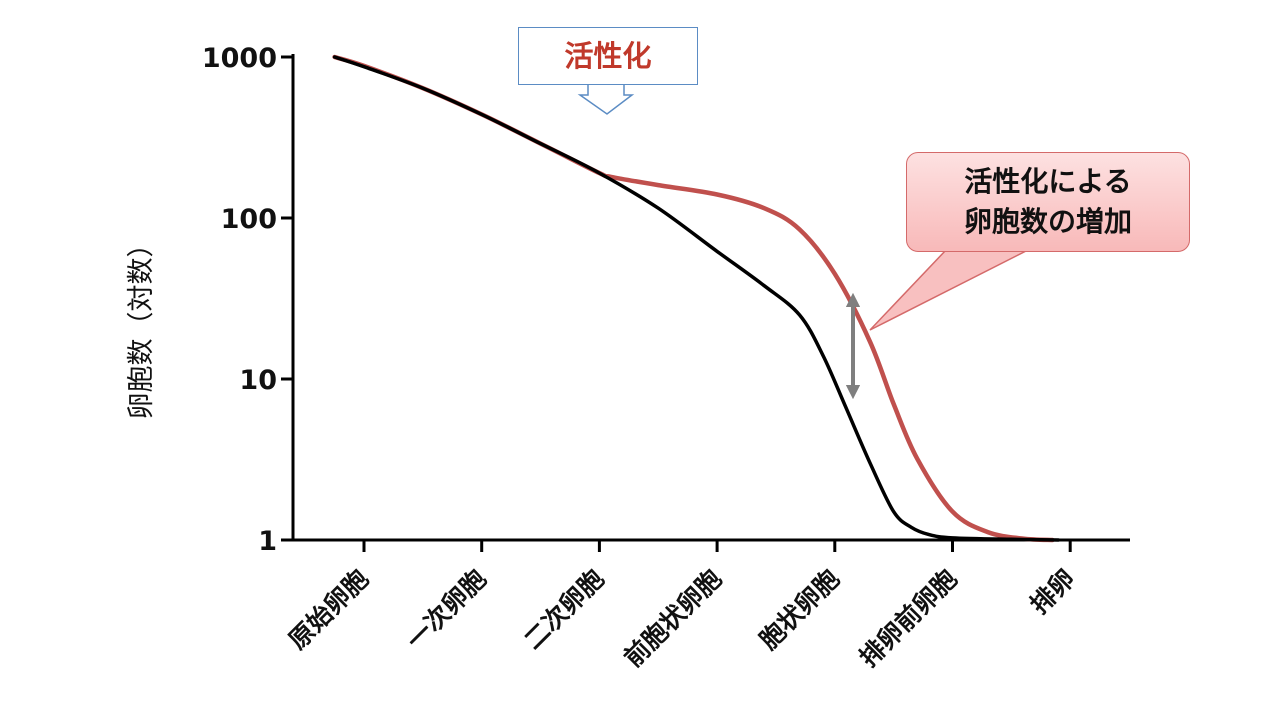 The height and width of the screenshot is (720, 1280). I want to click on y-tick-label: 1, so click(267, 541).